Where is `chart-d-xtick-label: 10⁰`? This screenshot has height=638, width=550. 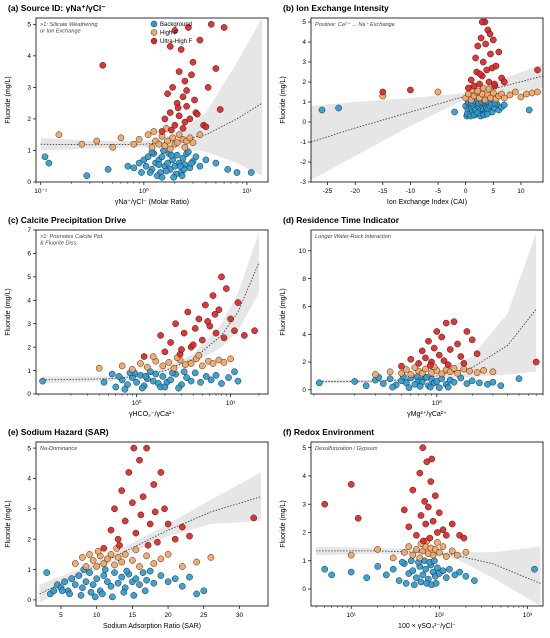
chart-d-xtick-label: 10⁰ is located at coordinates (437, 403).